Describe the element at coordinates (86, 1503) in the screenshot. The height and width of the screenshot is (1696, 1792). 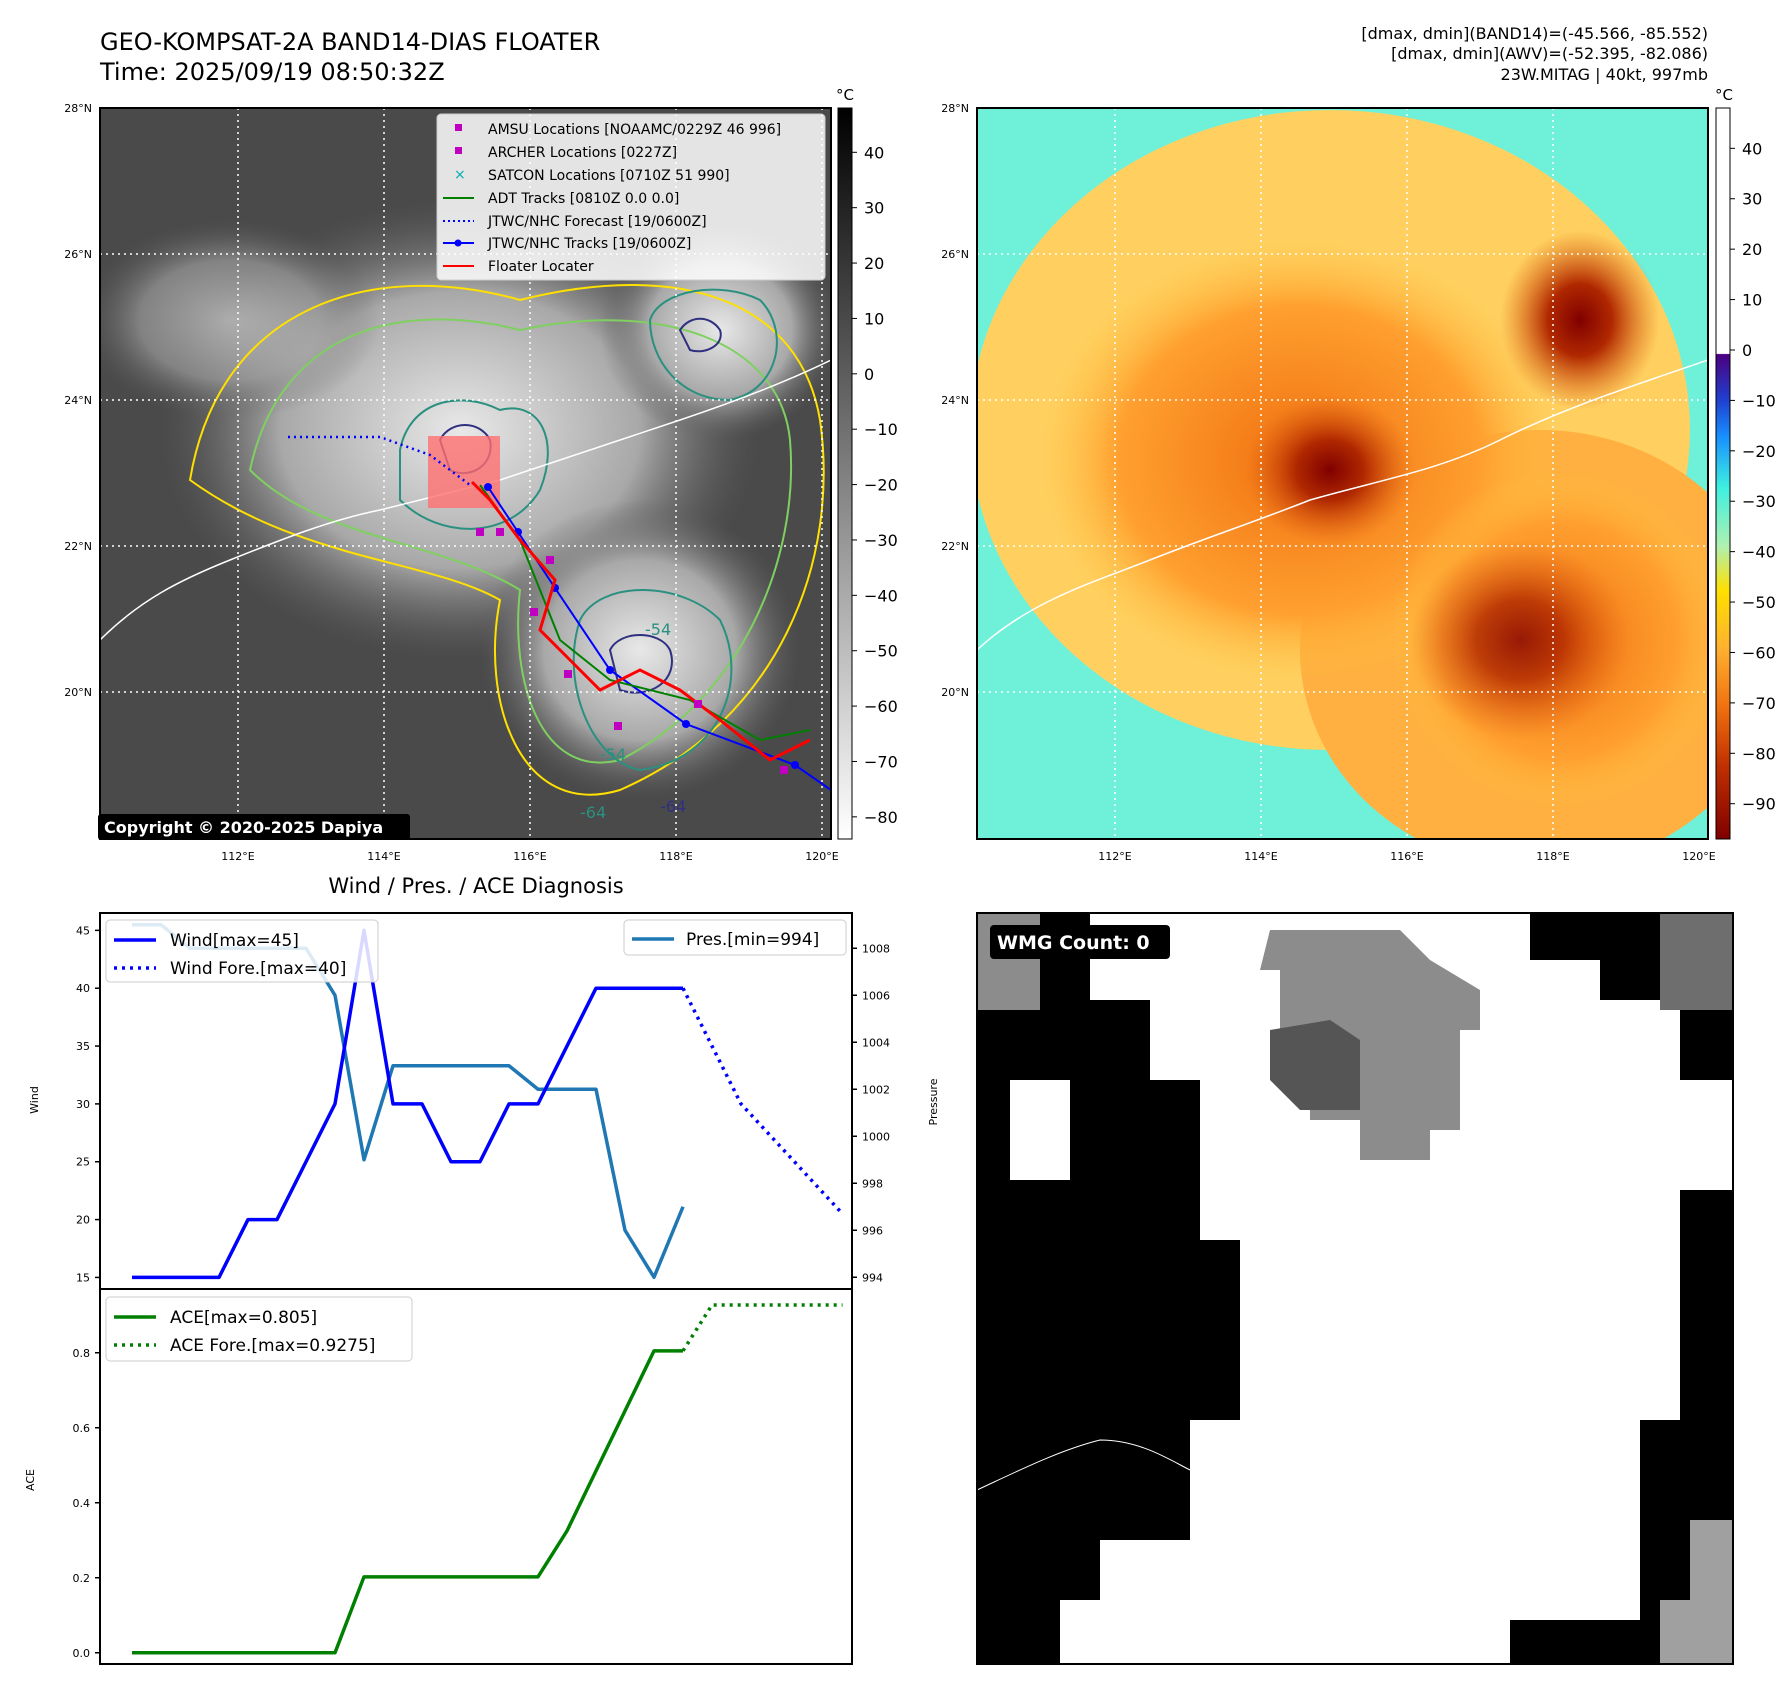
I see `ace-yticks: 0.8 0.6 0.4 0.2 0.0` at that location.